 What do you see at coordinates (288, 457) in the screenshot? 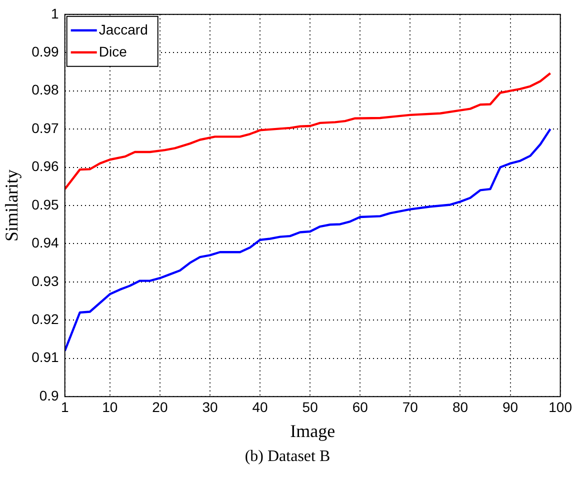
I see `text: (b) Dataset B` at bounding box center [288, 457].